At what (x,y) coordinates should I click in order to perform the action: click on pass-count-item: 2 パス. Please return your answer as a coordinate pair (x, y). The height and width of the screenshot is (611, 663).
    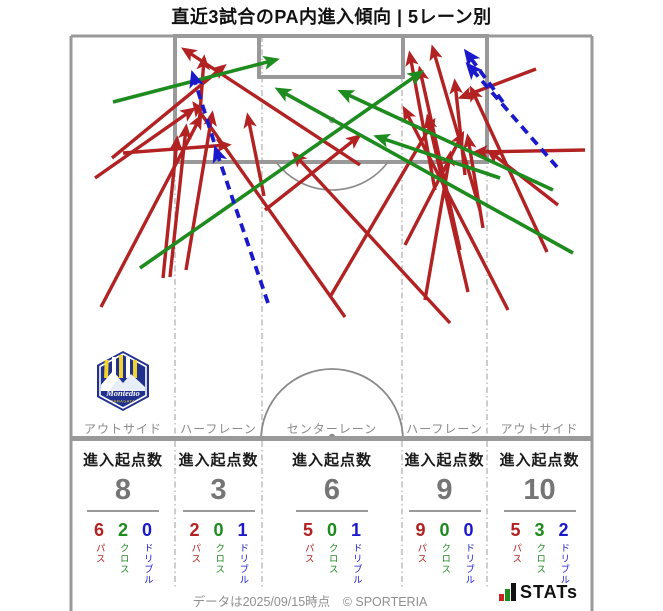
    Looking at the image, I should click on (195, 553).